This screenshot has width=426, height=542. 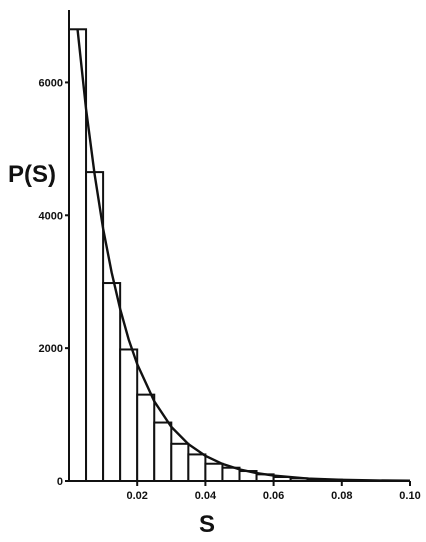 I want to click on x-tick-label: 0.02, so click(x=136, y=496).